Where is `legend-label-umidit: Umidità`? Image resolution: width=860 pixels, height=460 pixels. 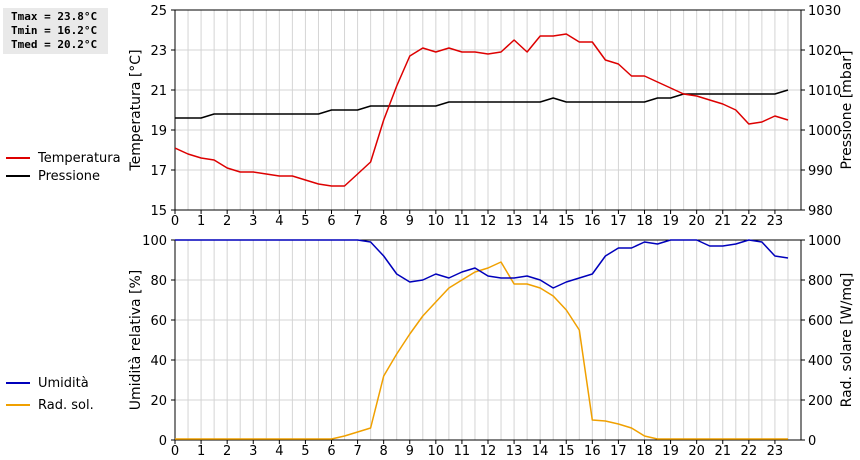
legend-label-umidit: Umidità is located at coordinates (63, 383).